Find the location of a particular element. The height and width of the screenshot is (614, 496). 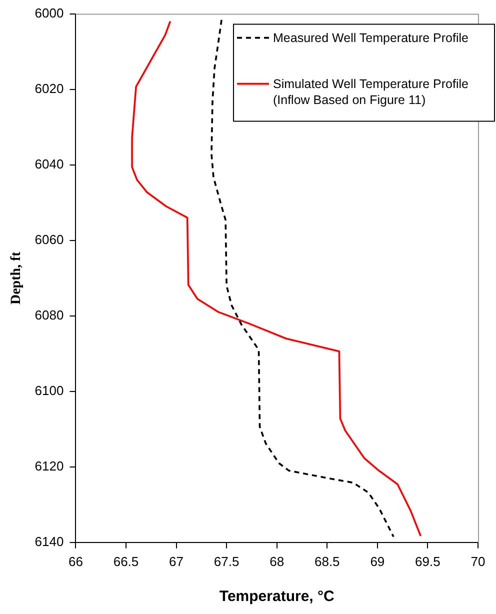

y-tick-label: 6060 is located at coordinates (49, 239).